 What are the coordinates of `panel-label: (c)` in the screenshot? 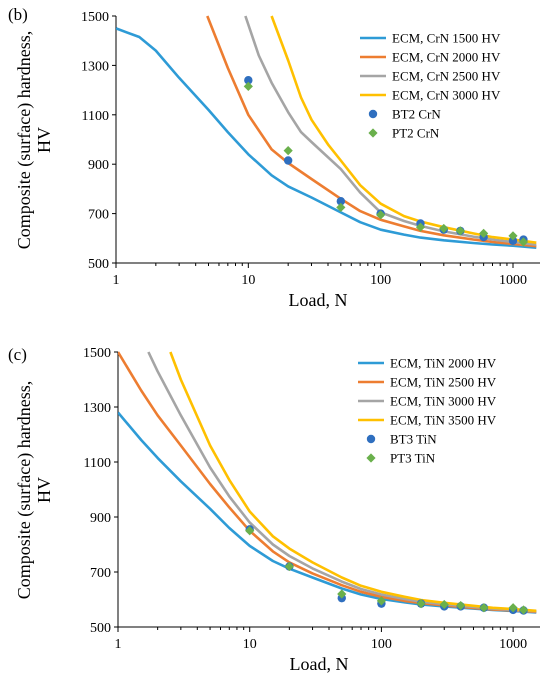 It's located at (17, 354).